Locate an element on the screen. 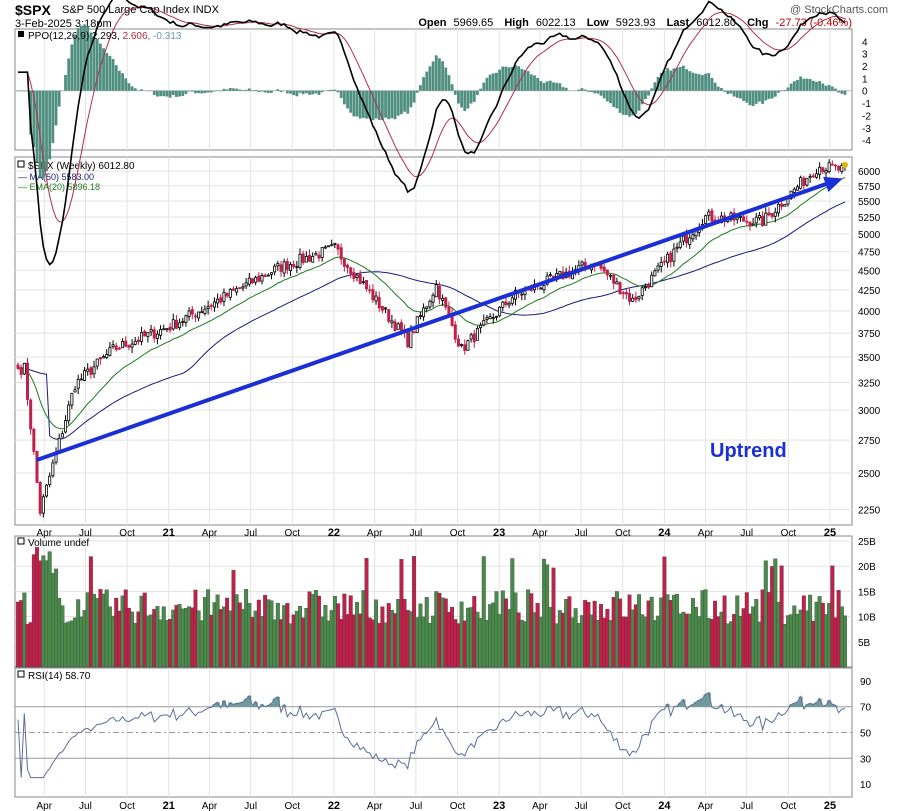  rsi-y-tick-label: 10 is located at coordinates (866, 785).